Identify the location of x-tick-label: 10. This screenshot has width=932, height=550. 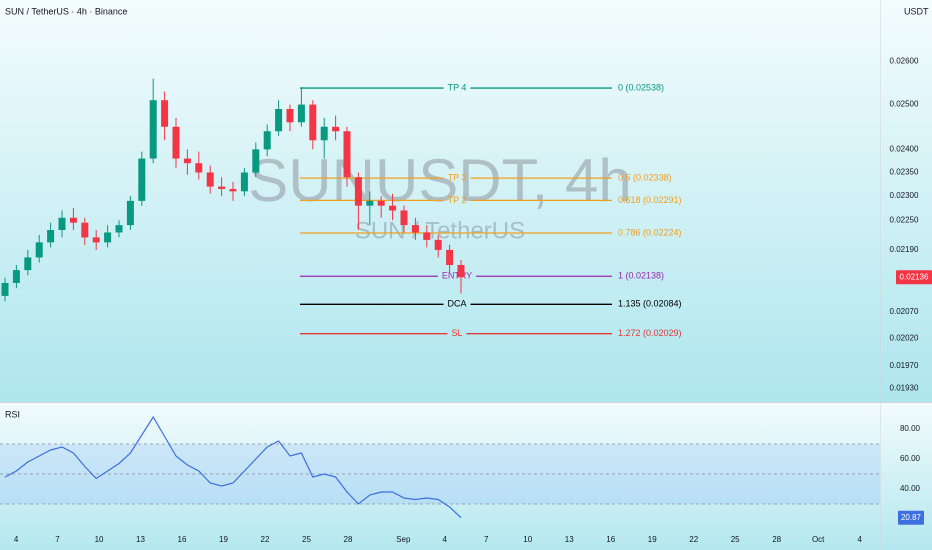
(99, 539).